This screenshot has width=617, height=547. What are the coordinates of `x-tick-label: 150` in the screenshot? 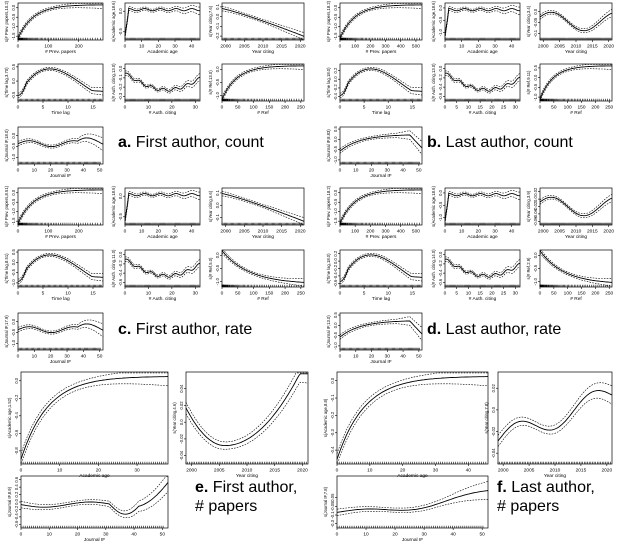 It's located at (269, 108).